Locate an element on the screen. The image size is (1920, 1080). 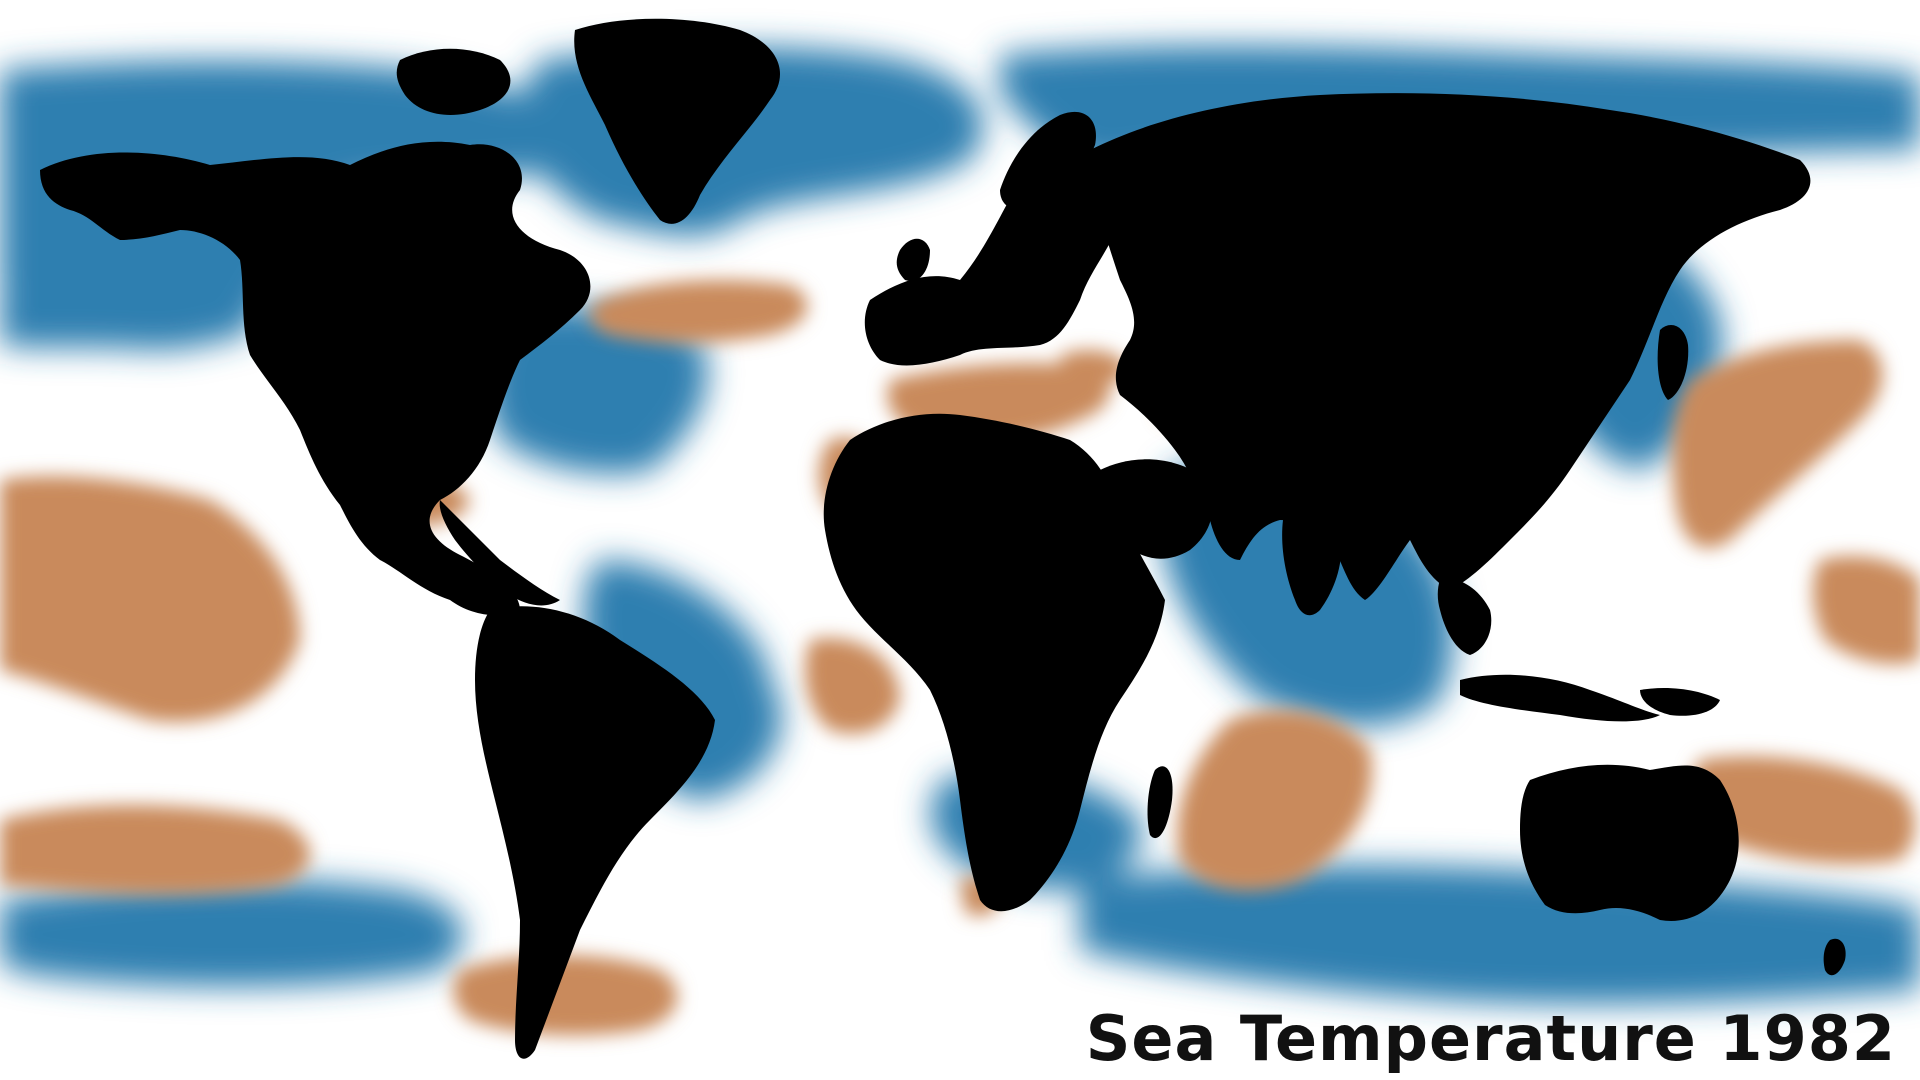
land-new-zealand is located at coordinates (1834, 957).